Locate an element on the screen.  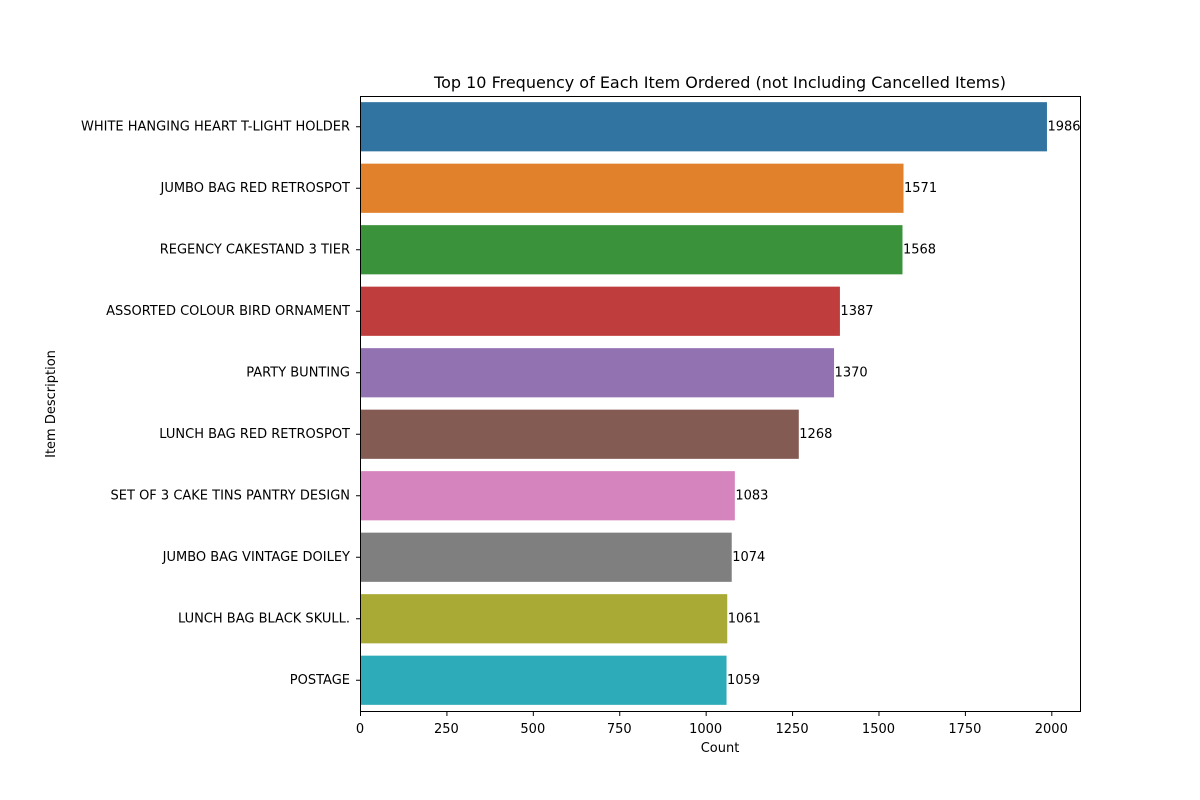
x-tick-label-9: 2000 is located at coordinates (1051, 729).